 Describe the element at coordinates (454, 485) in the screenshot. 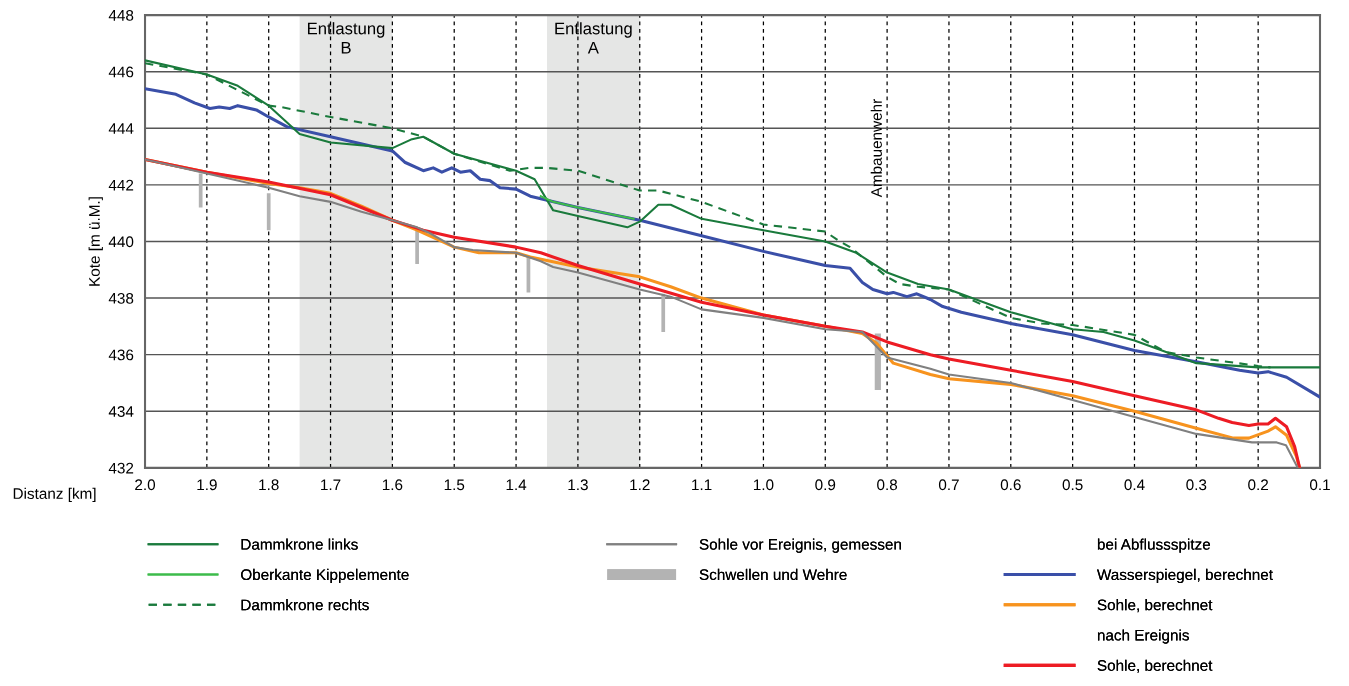

I see `x-tick-label: 1.5` at that location.